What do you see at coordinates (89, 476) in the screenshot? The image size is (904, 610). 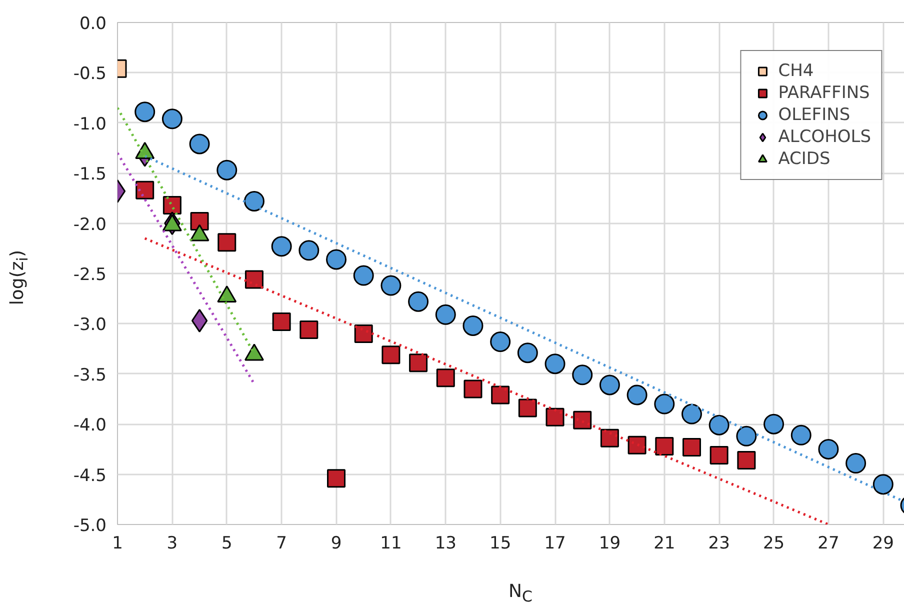 I see `y-tick-label: -4.5` at bounding box center [89, 476].